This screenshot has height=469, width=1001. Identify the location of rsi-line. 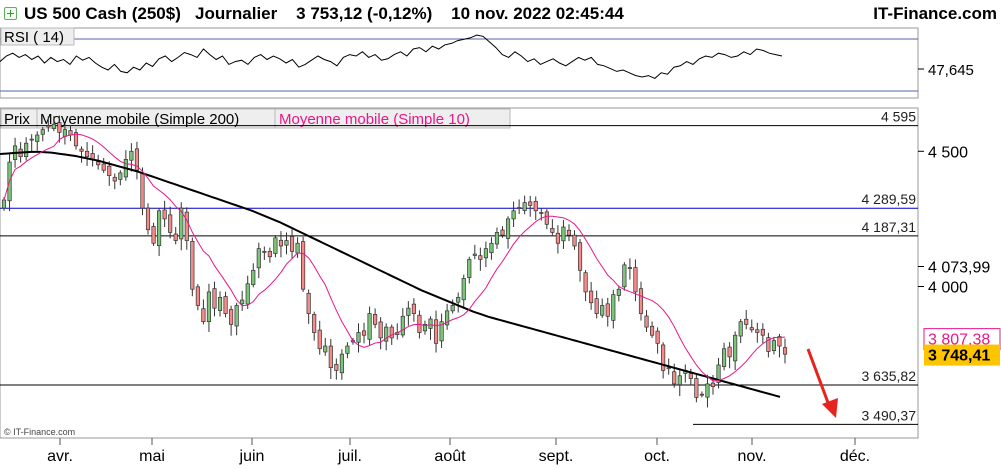
(391, 56).